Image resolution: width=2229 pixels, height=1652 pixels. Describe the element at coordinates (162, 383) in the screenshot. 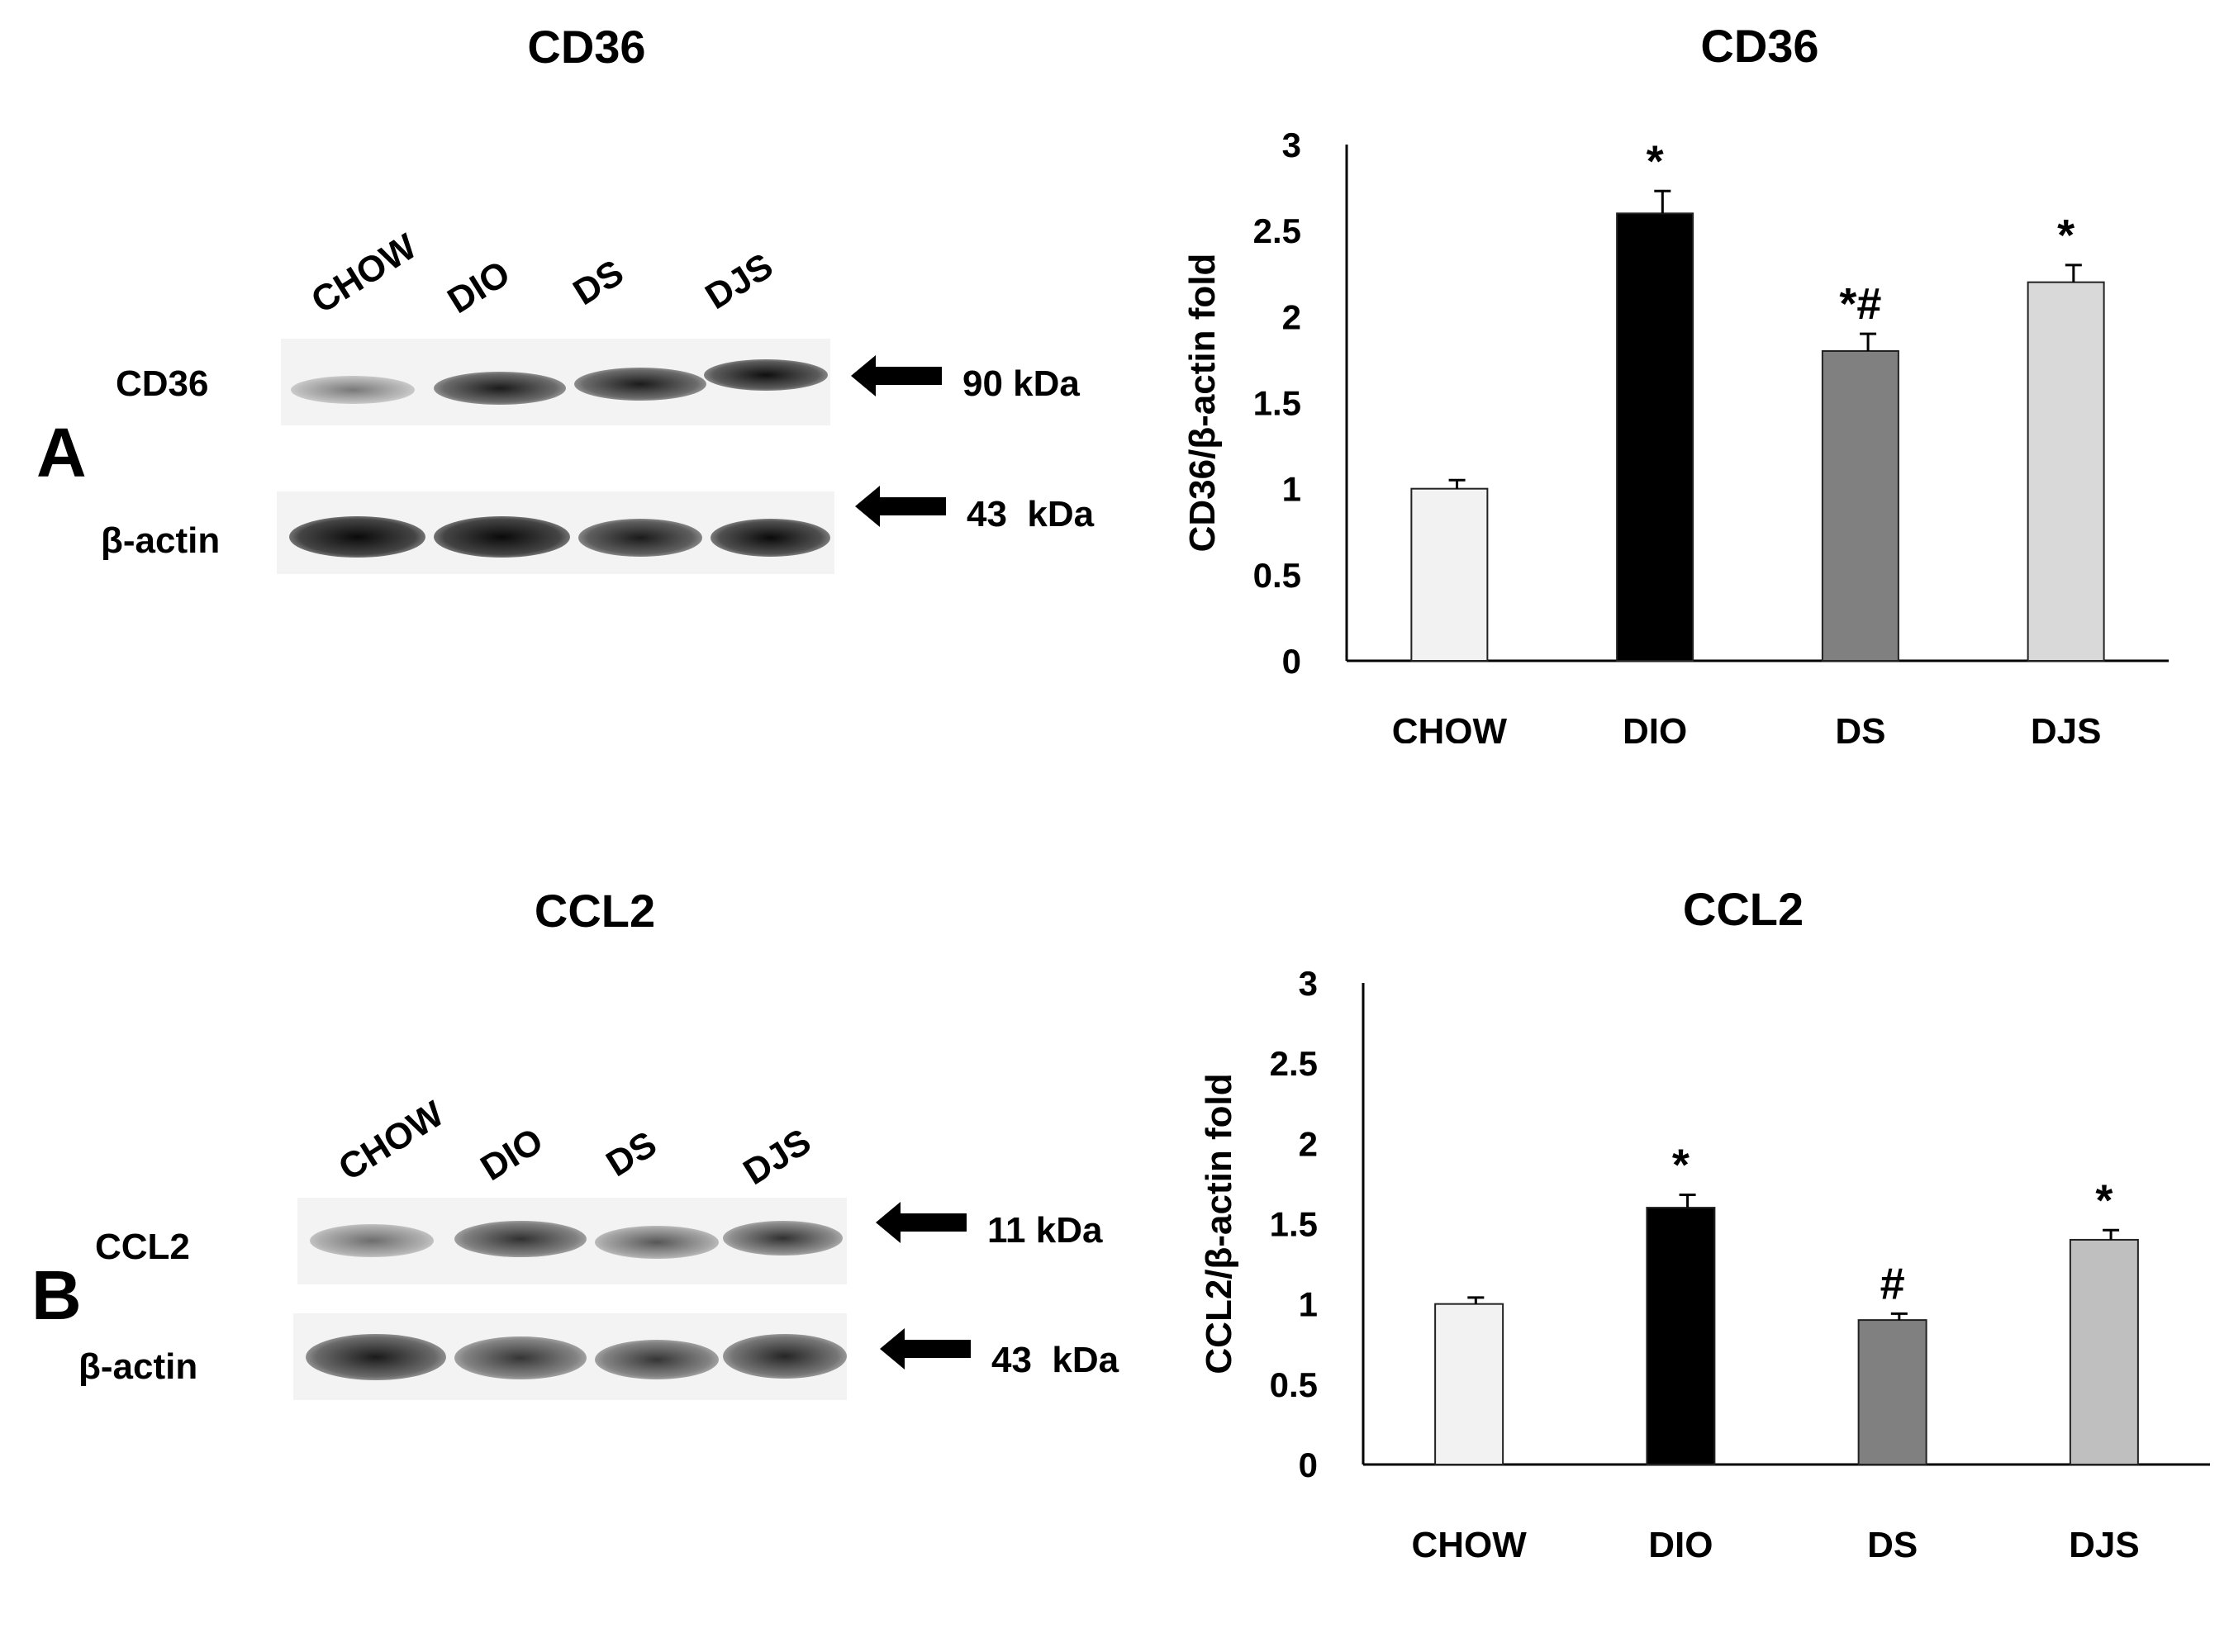

I see `blot-row-label: CD36` at that location.